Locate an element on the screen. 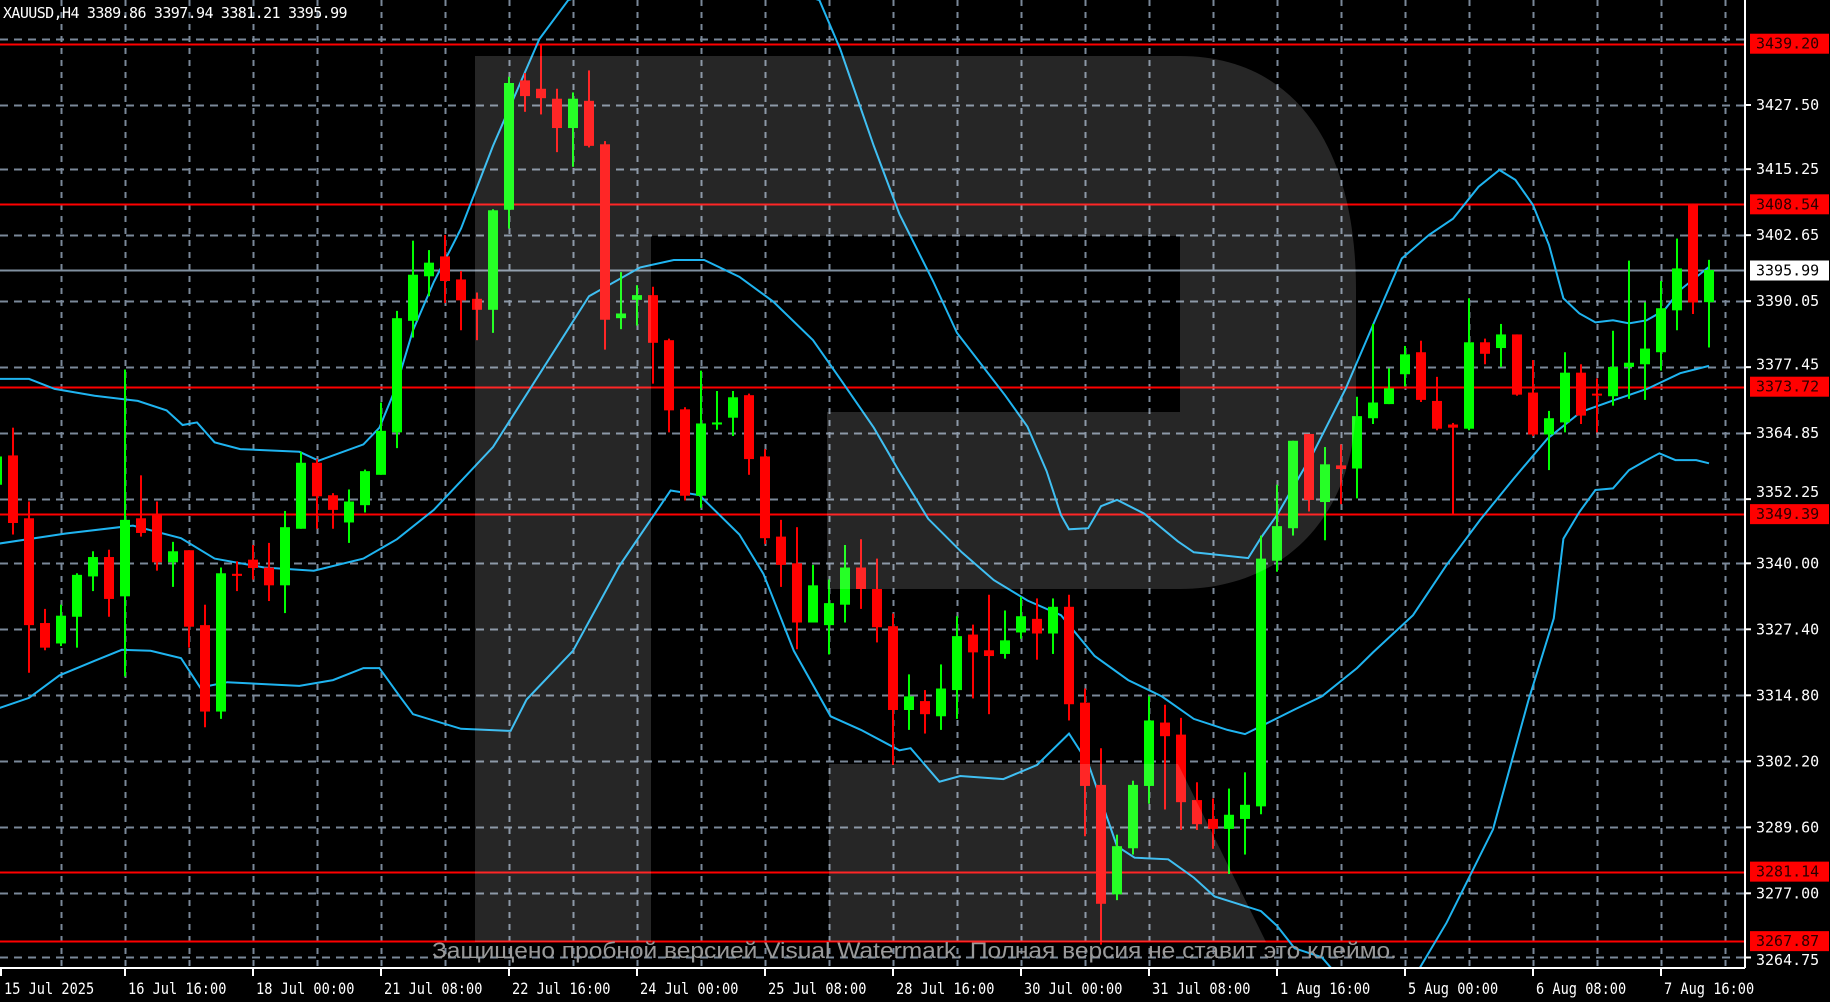 This screenshot has height=1002, width=1830. bid-label-box is located at coordinates (1789, 270).